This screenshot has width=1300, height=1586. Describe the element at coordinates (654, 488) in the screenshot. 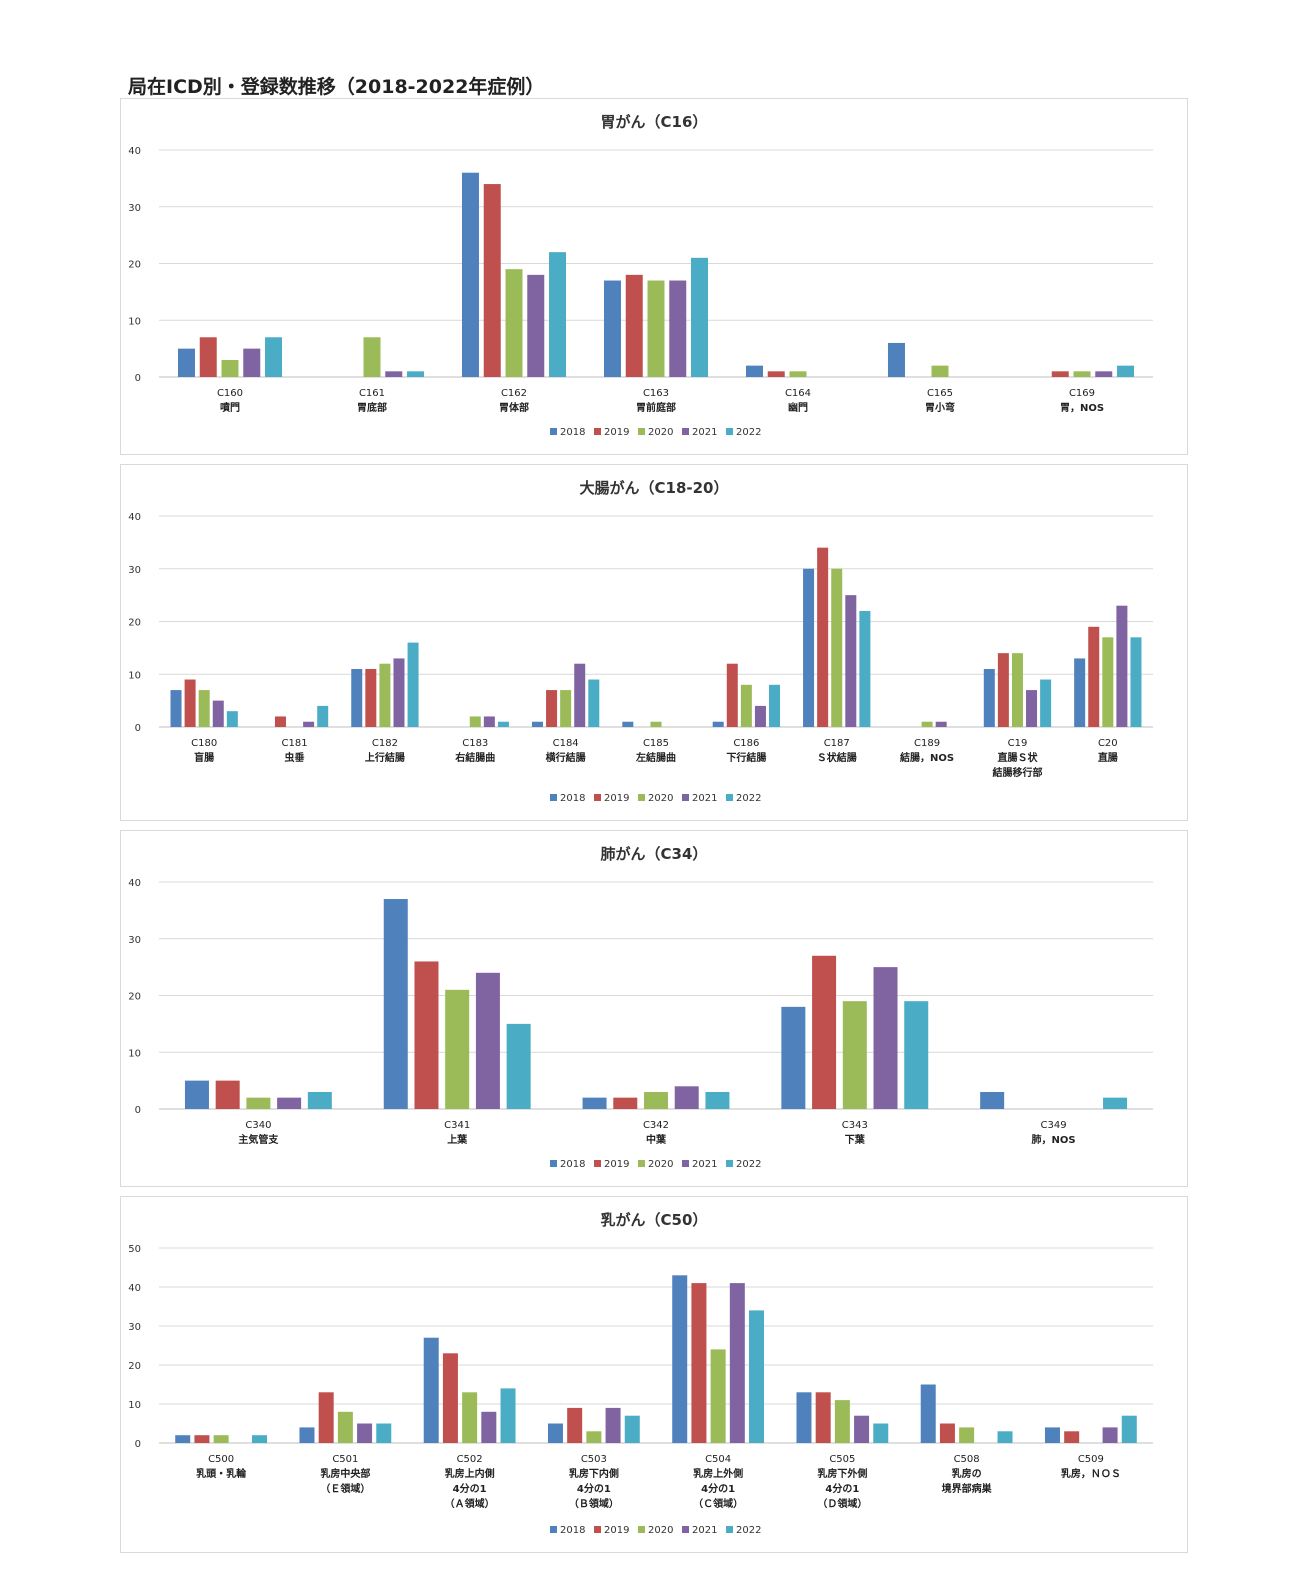

I see `chart-title: 大腸がん（C18-20）` at that location.